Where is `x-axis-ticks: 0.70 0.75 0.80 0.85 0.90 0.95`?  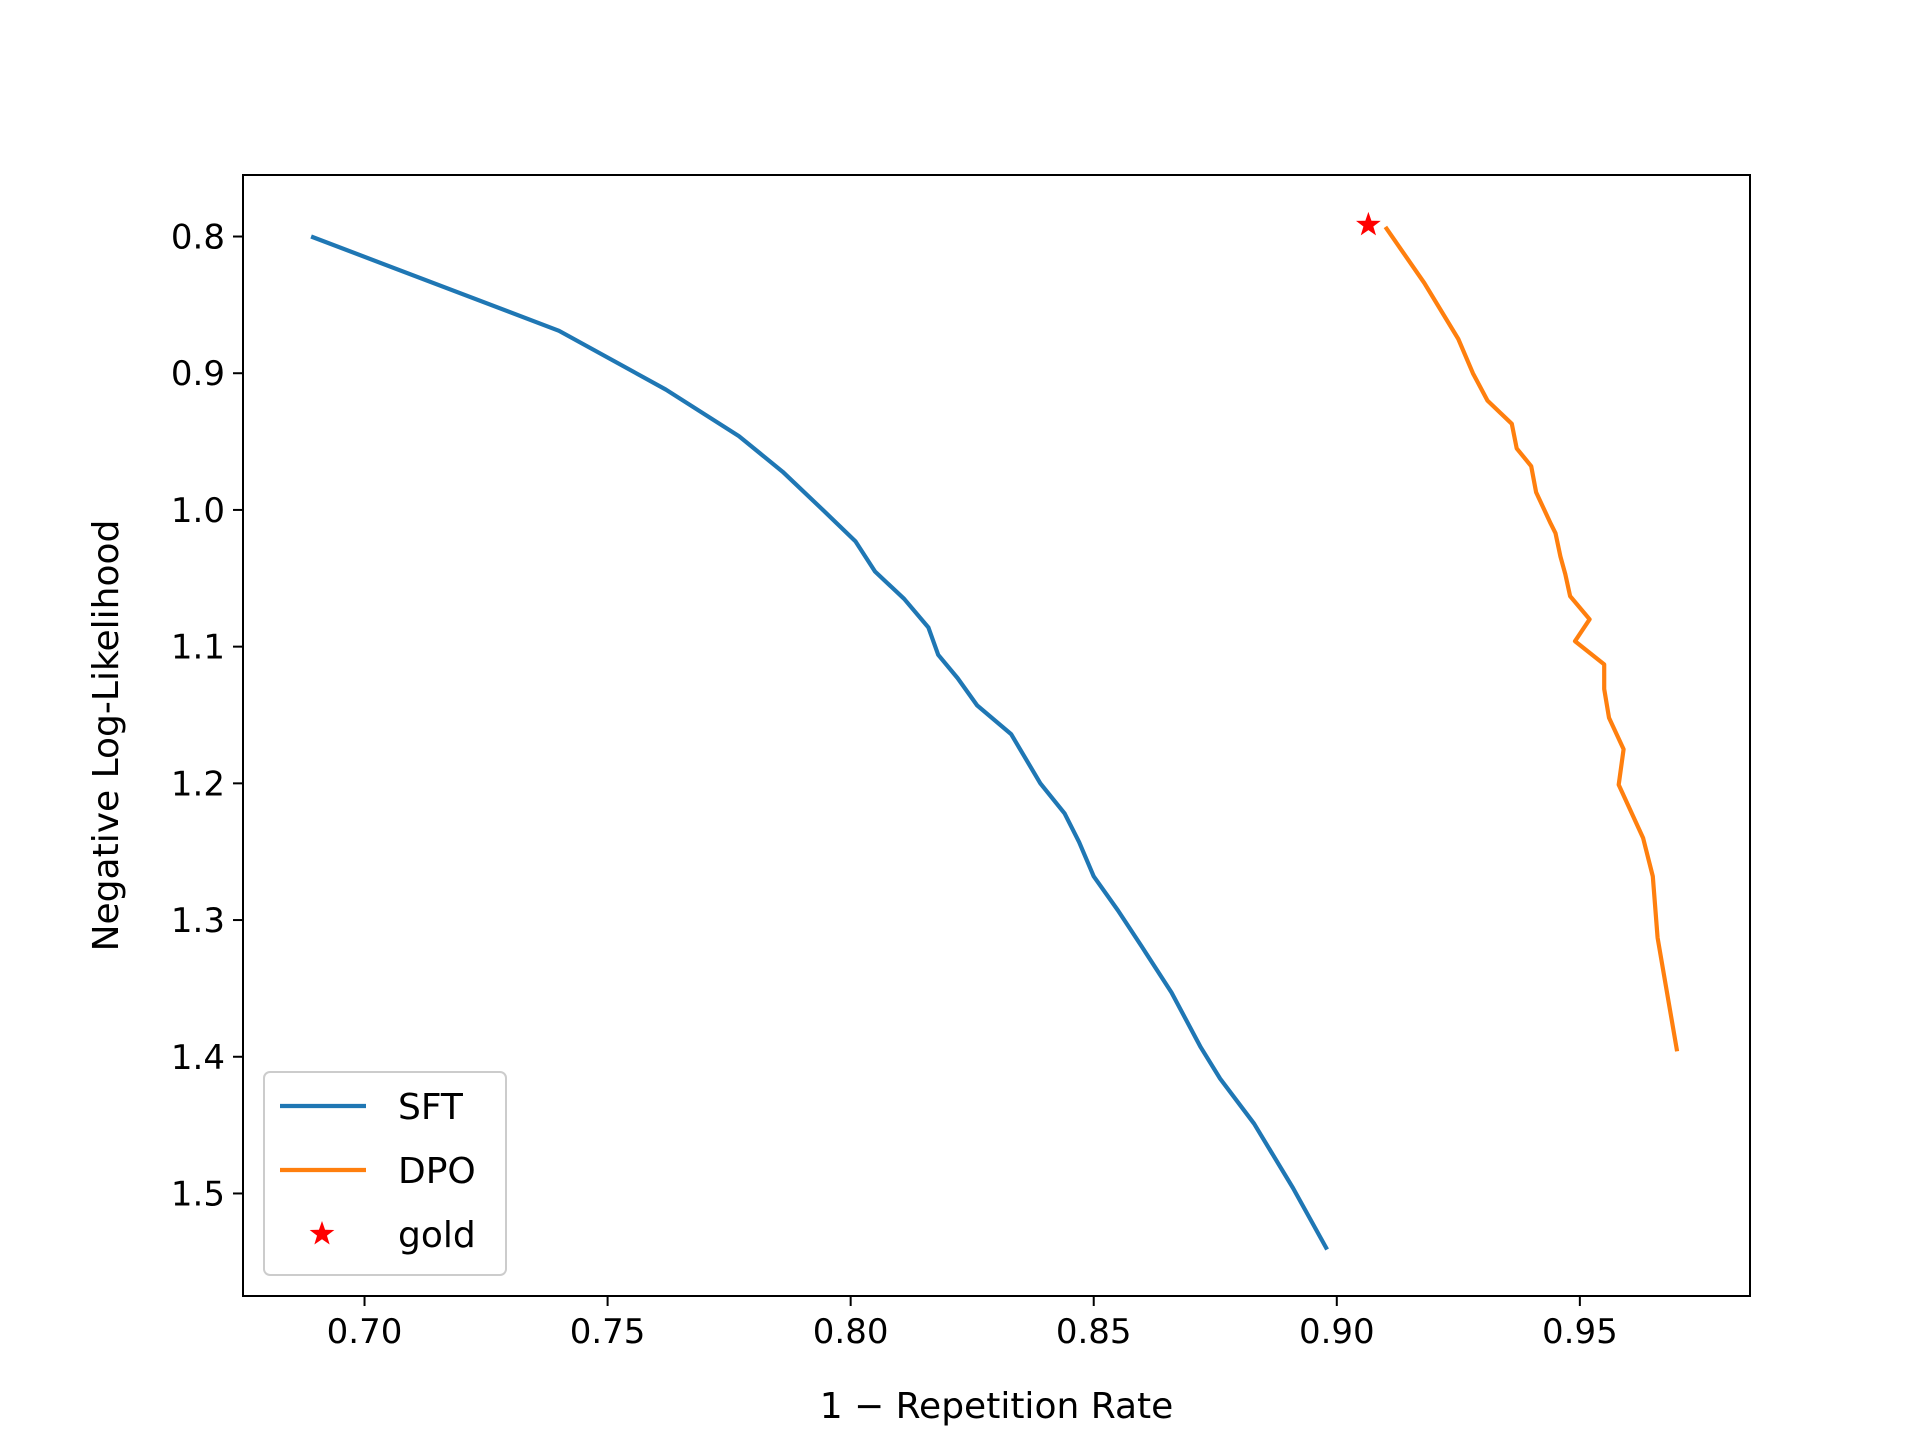 x-axis-ticks: 0.70 0.75 0.80 0.85 0.90 0.95 is located at coordinates (972, 1324).